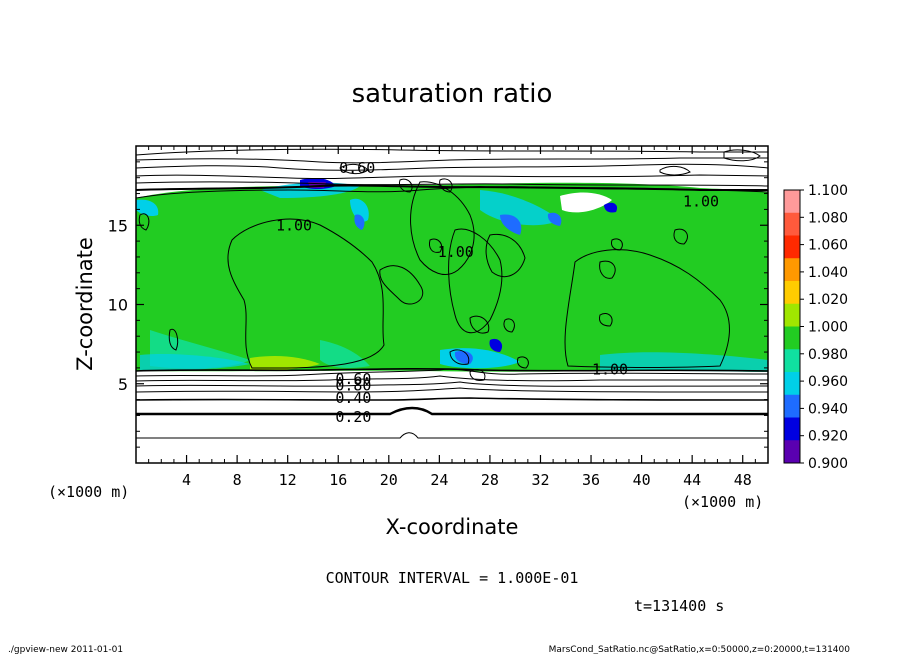 The height and width of the screenshot is (654, 904). What do you see at coordinates (452, 94) in the screenshot?
I see `chart-title: saturation ratio` at bounding box center [452, 94].